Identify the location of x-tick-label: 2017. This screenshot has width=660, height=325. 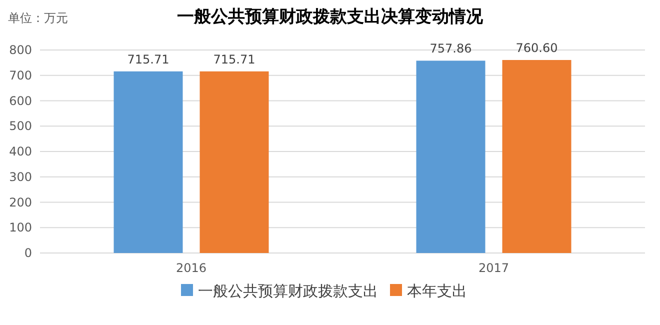
(494, 268).